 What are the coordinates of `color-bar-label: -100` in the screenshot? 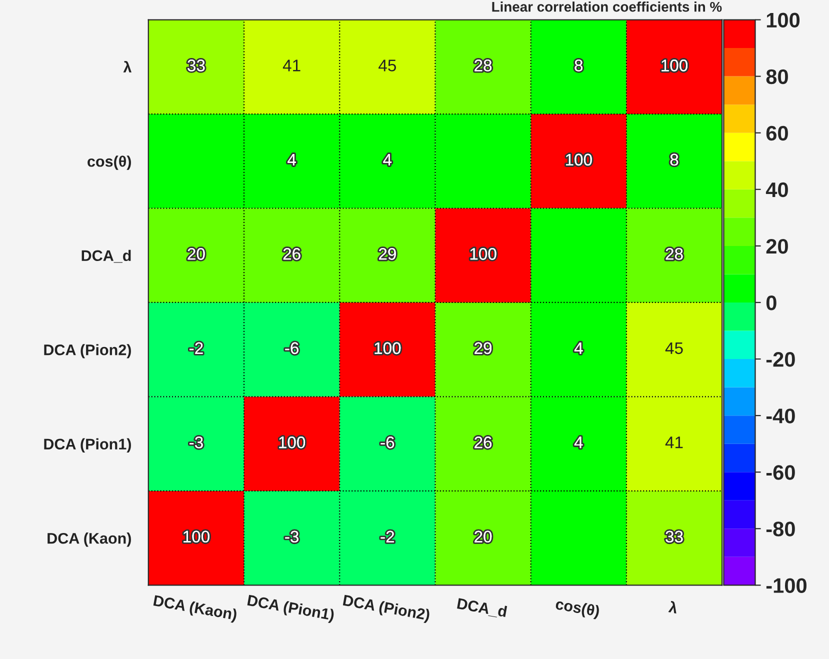 It's located at (786, 585).